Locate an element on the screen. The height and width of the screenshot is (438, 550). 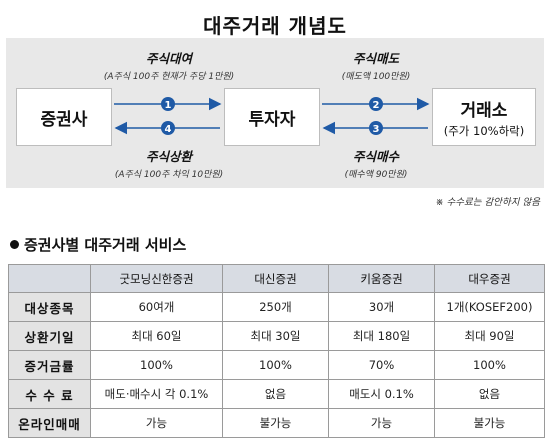
badge-2: 2 is located at coordinates (376, 104).